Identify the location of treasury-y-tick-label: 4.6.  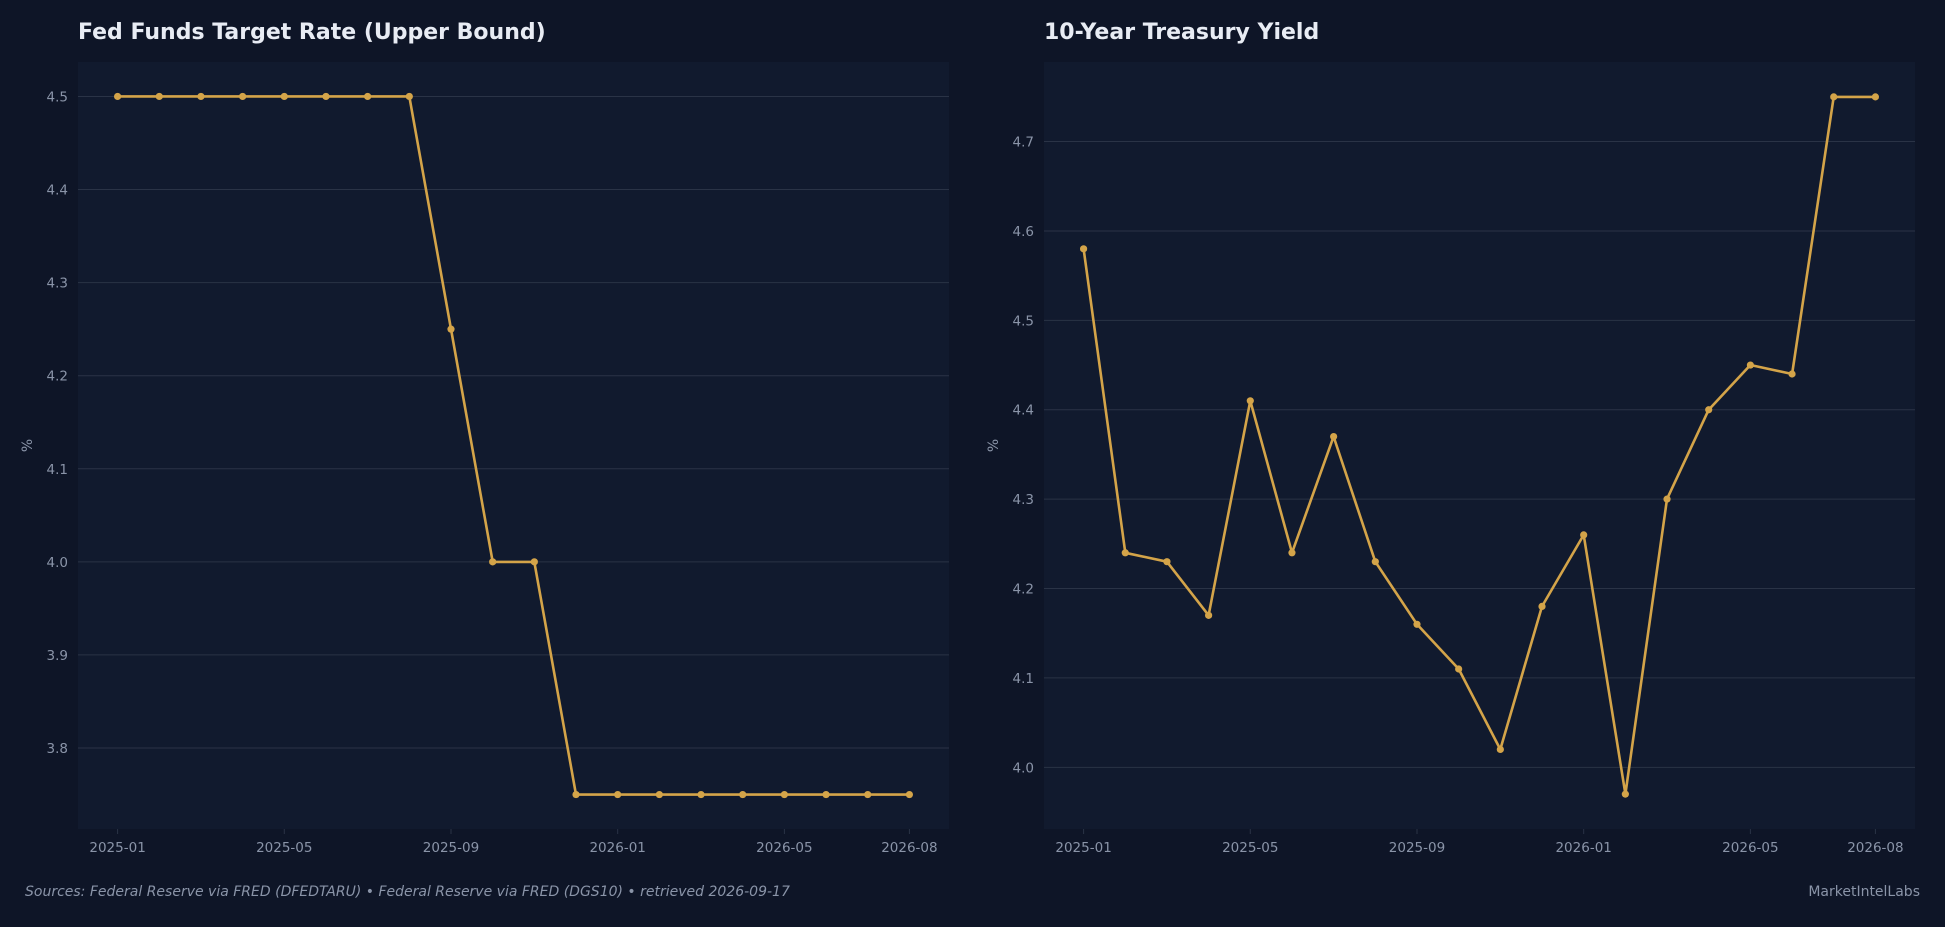
(1023, 232).